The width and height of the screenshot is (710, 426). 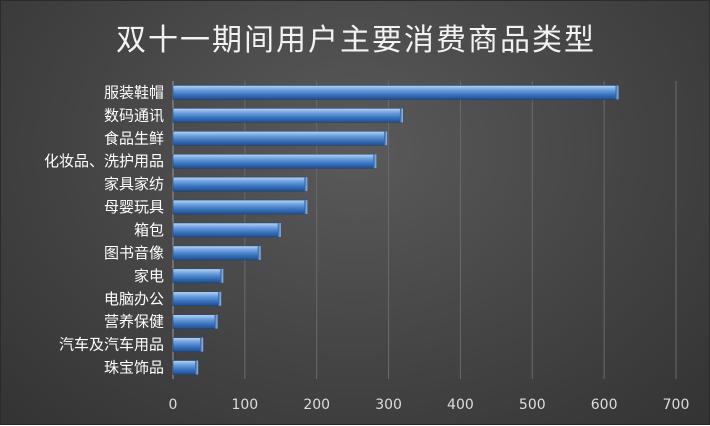 I want to click on category-label: 珠宝饰品, so click(x=134, y=368).